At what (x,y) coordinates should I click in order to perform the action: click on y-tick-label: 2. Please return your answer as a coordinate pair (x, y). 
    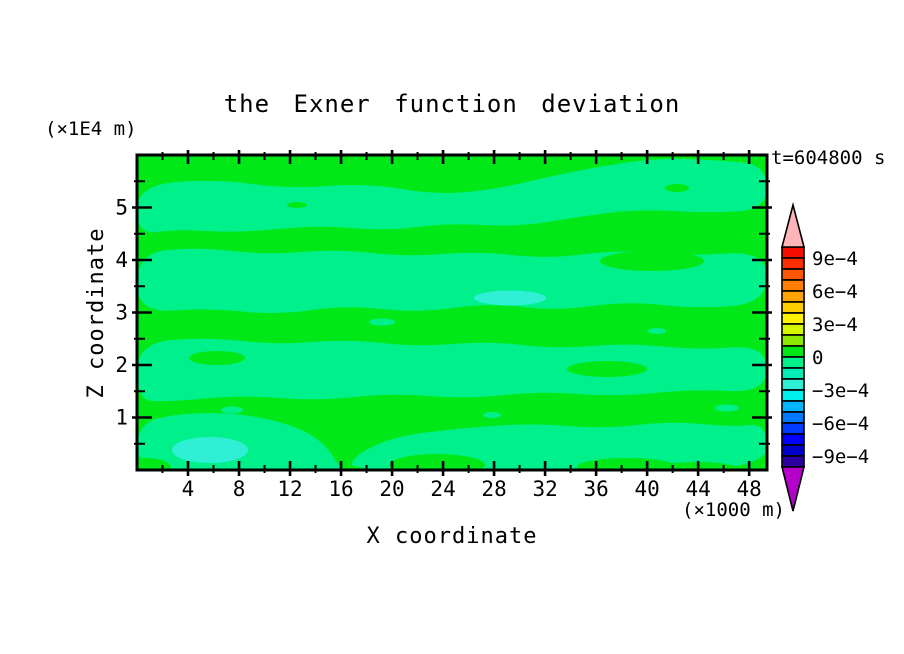
    Looking at the image, I should click on (121, 365).